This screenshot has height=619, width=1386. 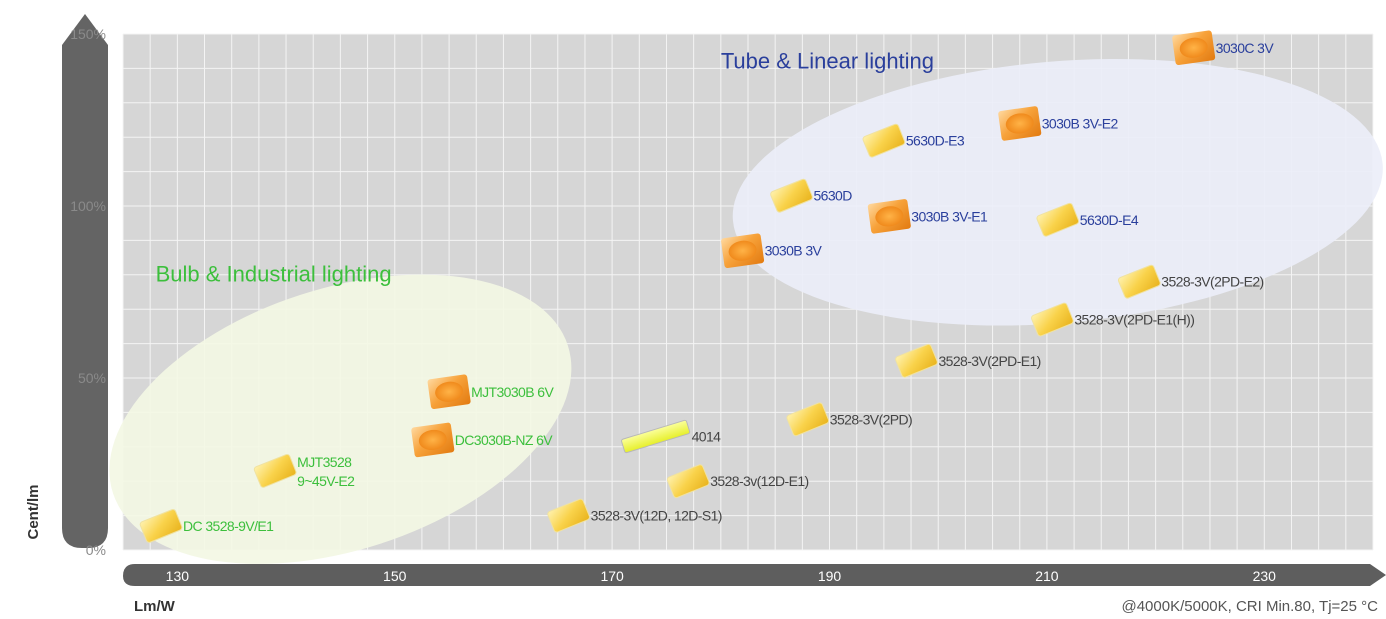 I want to click on x-axis-title: Lm/W, so click(x=155, y=606).